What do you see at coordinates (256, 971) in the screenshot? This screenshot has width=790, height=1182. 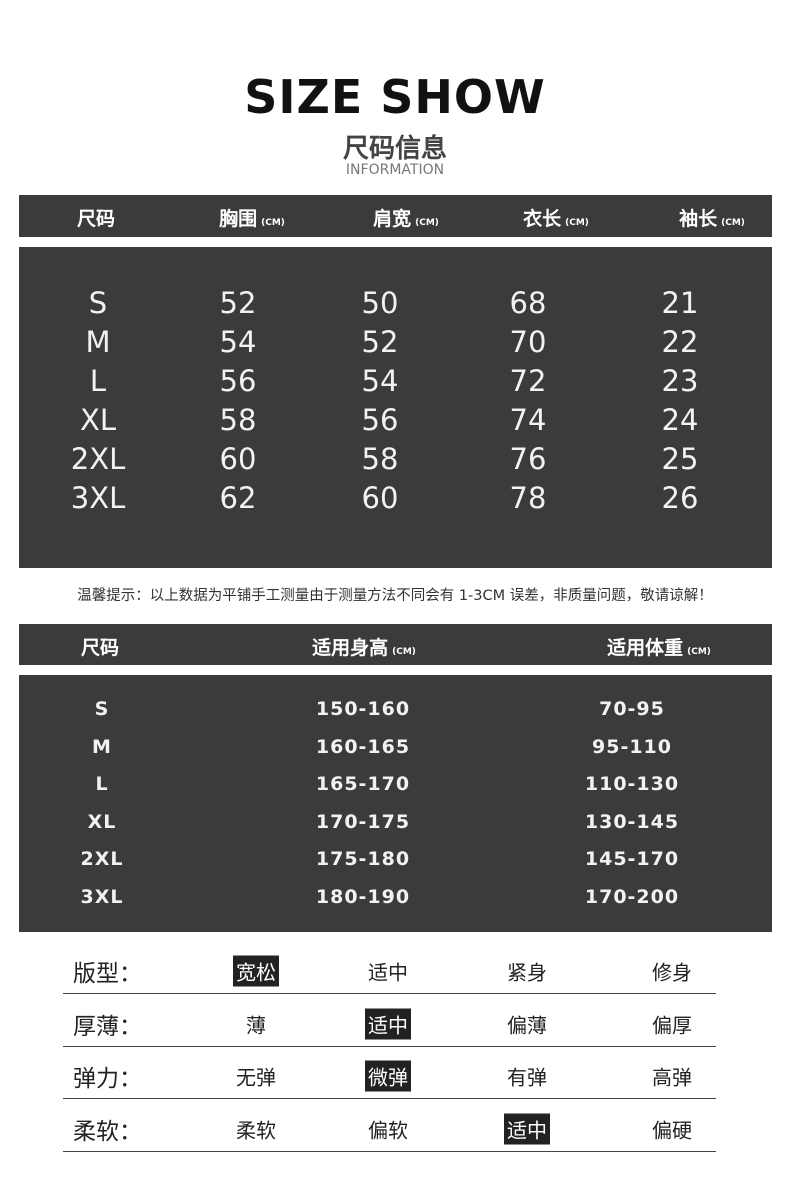 I see `attribute-option-selected: 宽松` at bounding box center [256, 971].